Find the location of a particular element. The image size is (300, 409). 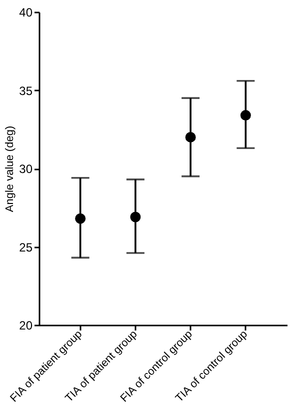

y-tick-label: 35 is located at coordinates (26, 91).